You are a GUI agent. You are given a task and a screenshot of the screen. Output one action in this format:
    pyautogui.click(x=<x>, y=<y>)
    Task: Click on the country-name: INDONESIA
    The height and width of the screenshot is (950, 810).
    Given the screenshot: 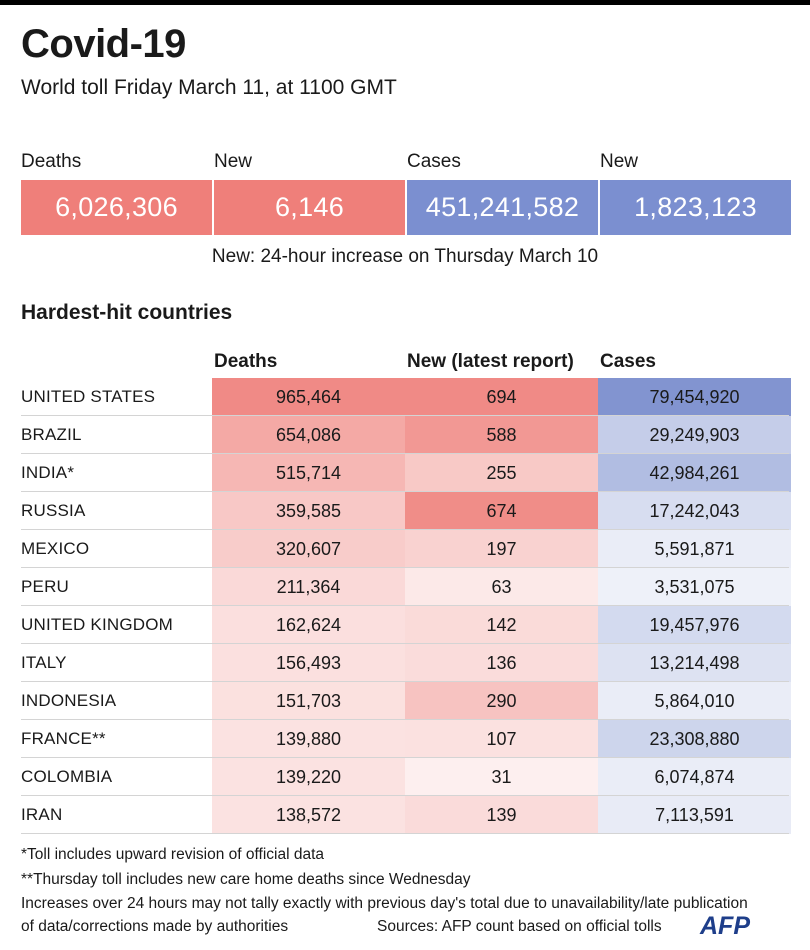 What is the action you would take?
    pyautogui.click(x=69, y=700)
    